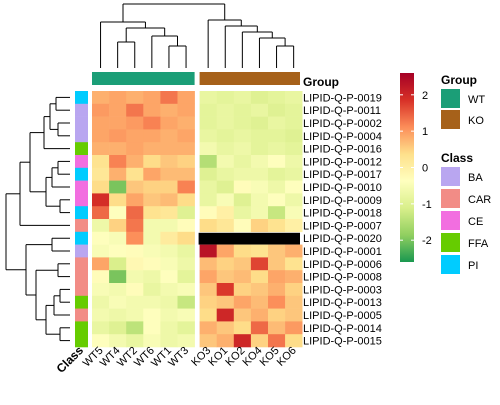  I want to click on row-label: LIPID-Q-P-0015, so click(342, 342).